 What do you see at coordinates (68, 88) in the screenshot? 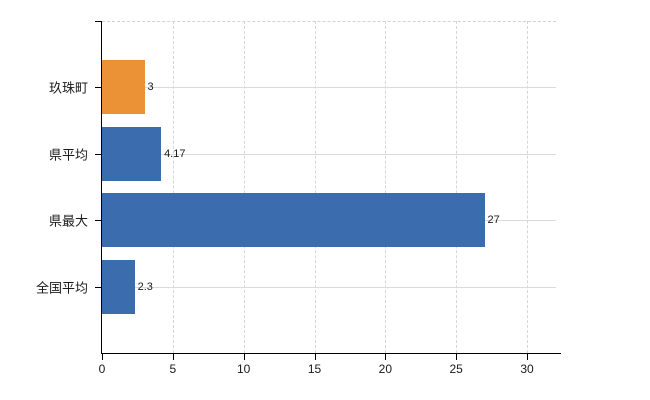
I see `category-label: 玖珠町` at bounding box center [68, 88].